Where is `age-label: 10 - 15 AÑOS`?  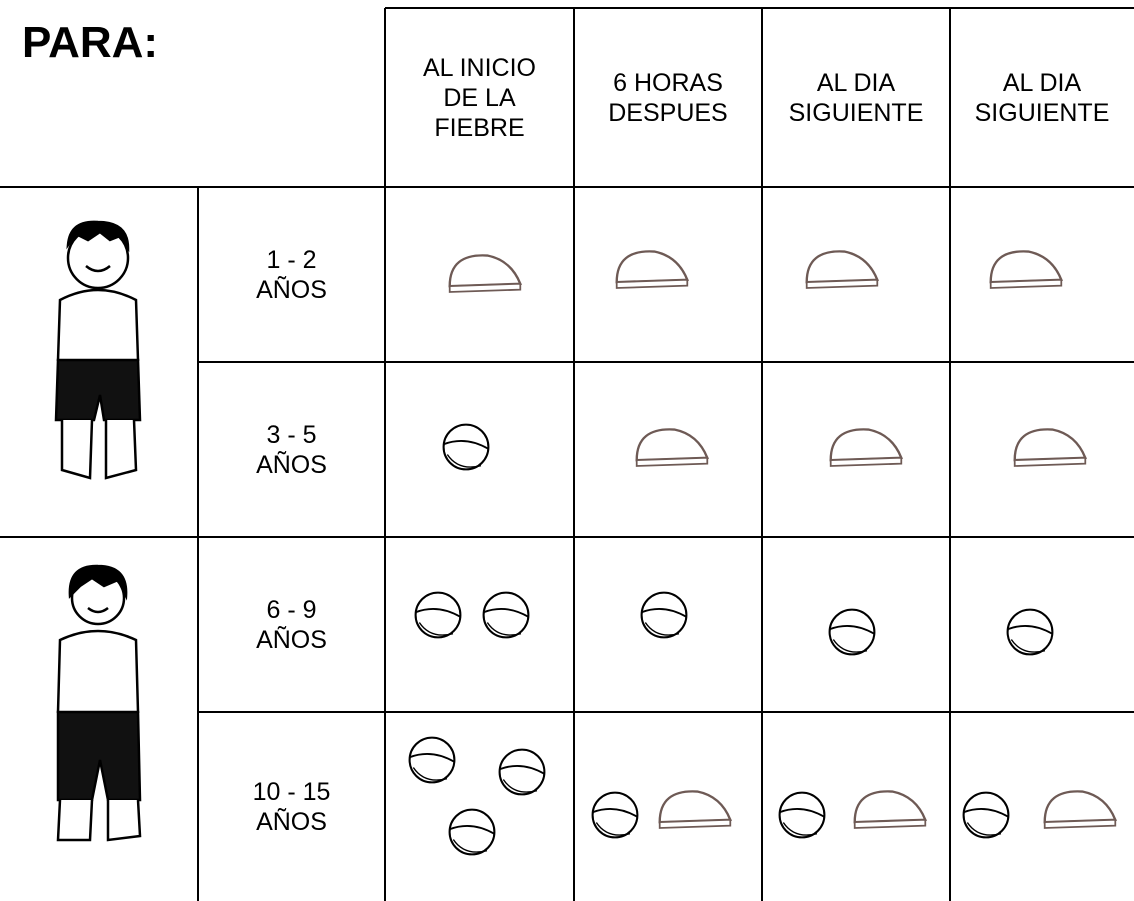
age-label: 10 - 15 AÑOS is located at coordinates (291, 806).